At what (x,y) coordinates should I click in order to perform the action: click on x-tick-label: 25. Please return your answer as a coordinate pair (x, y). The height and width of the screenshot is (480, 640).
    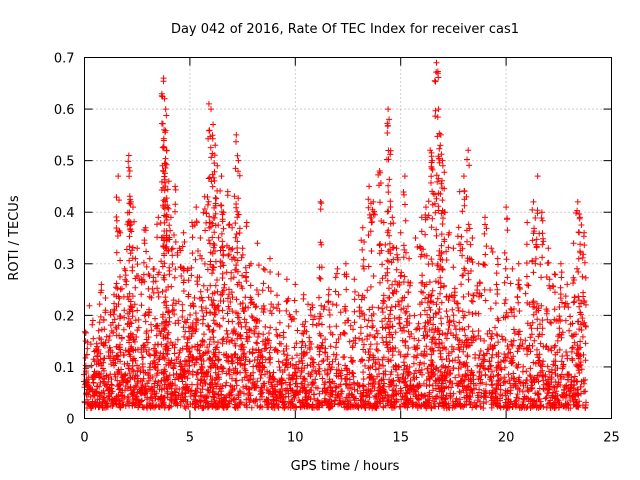
    Looking at the image, I should click on (611, 438).